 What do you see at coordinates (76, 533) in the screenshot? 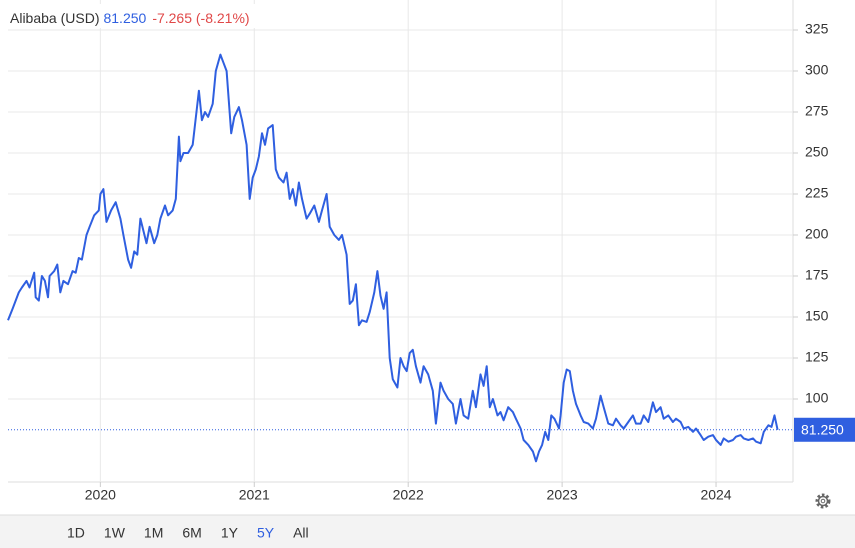
I see `range-button: 1D` at bounding box center [76, 533].